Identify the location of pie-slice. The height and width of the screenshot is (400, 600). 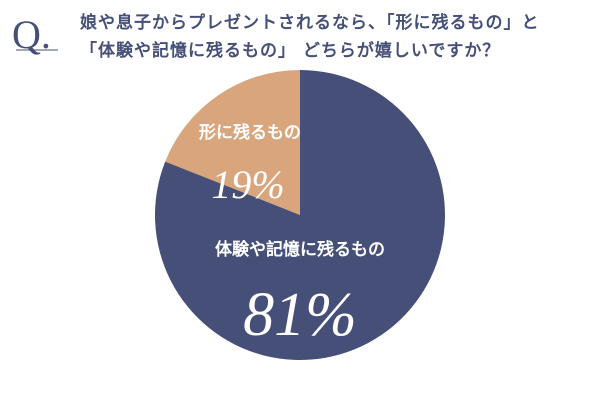
(232, 142).